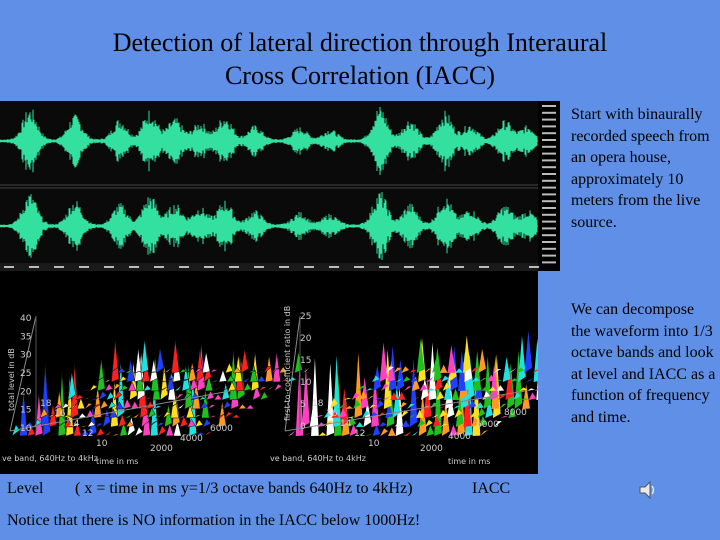 This screenshot has height=540, width=720. I want to click on tick-label: 35, so click(25, 337).